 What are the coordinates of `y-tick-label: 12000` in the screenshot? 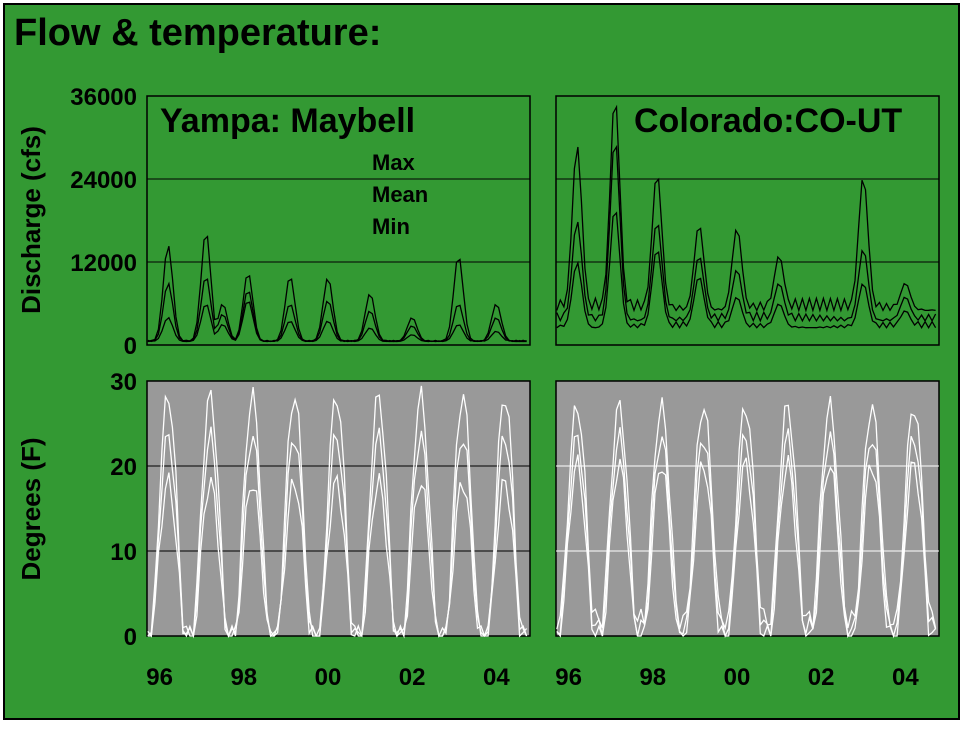 It's located at (103, 263).